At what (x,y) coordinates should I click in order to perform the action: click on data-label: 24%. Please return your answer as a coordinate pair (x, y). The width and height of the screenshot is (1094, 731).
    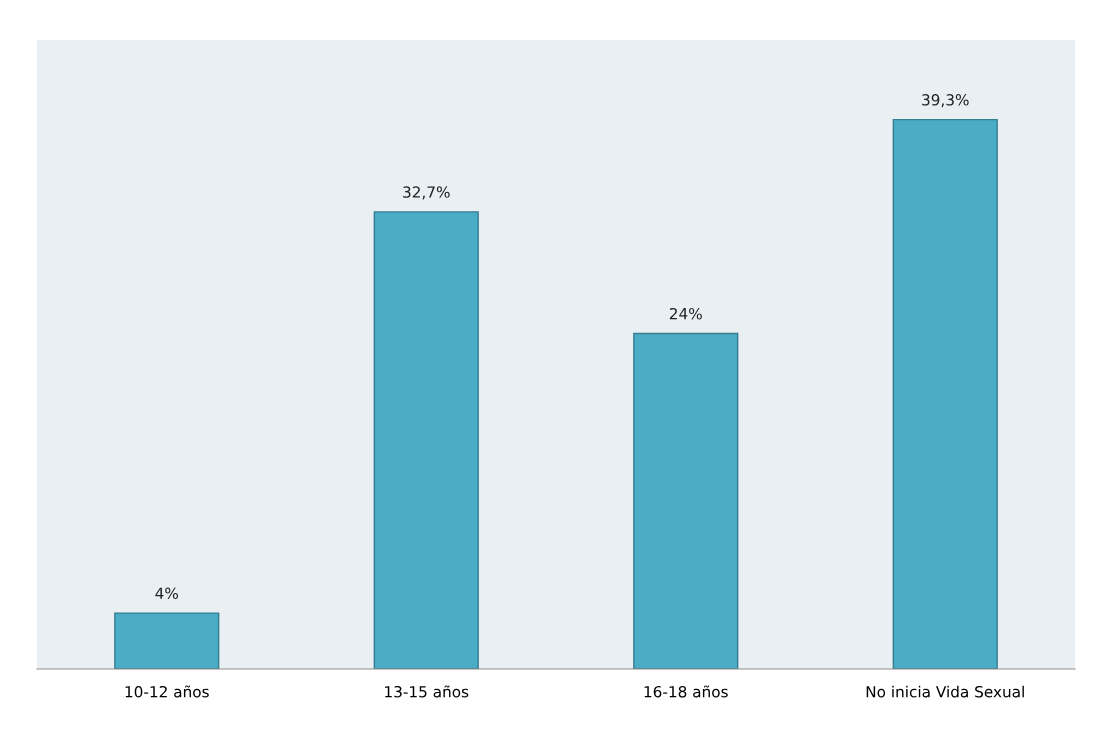
    Looking at the image, I should click on (685, 313).